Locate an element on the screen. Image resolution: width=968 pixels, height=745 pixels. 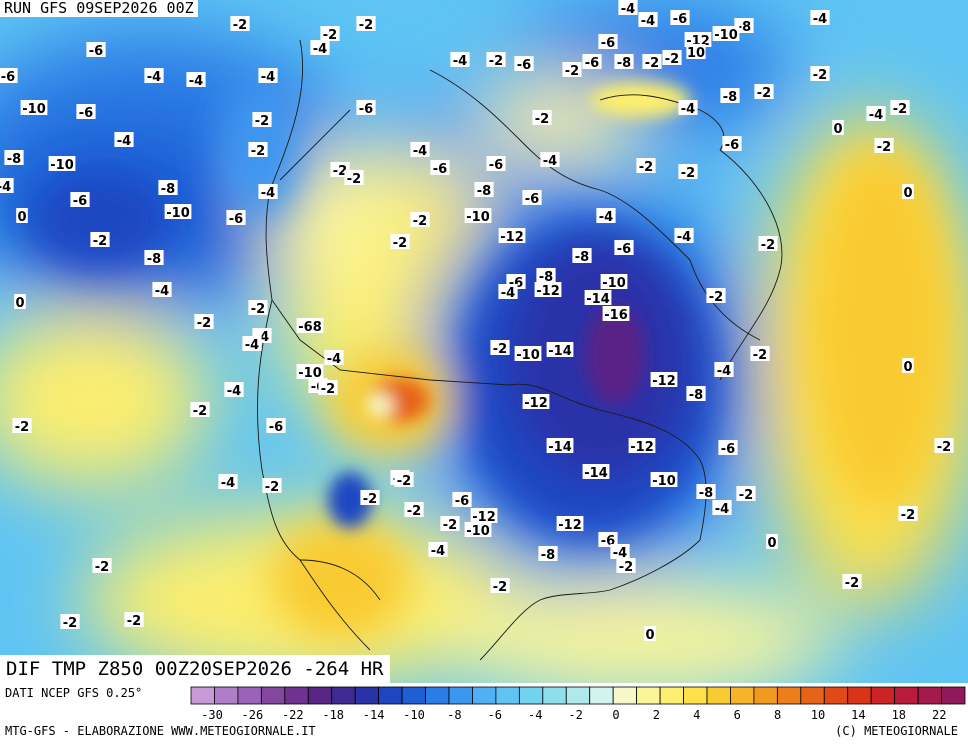
color-scale-tick-label: -6 is located at coordinates (495, 715).